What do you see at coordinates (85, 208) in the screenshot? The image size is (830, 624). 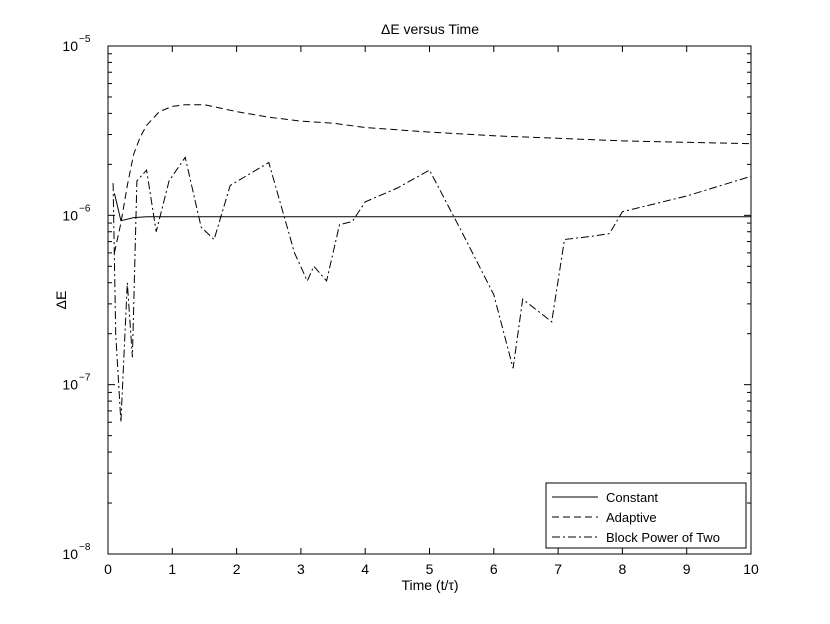 I see `y-tick-exponent: −6` at bounding box center [85, 208].